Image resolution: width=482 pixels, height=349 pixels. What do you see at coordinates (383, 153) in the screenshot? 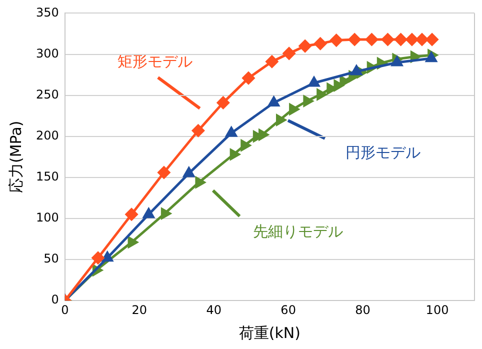
I see `text: 円形モデル` at bounding box center [383, 153].